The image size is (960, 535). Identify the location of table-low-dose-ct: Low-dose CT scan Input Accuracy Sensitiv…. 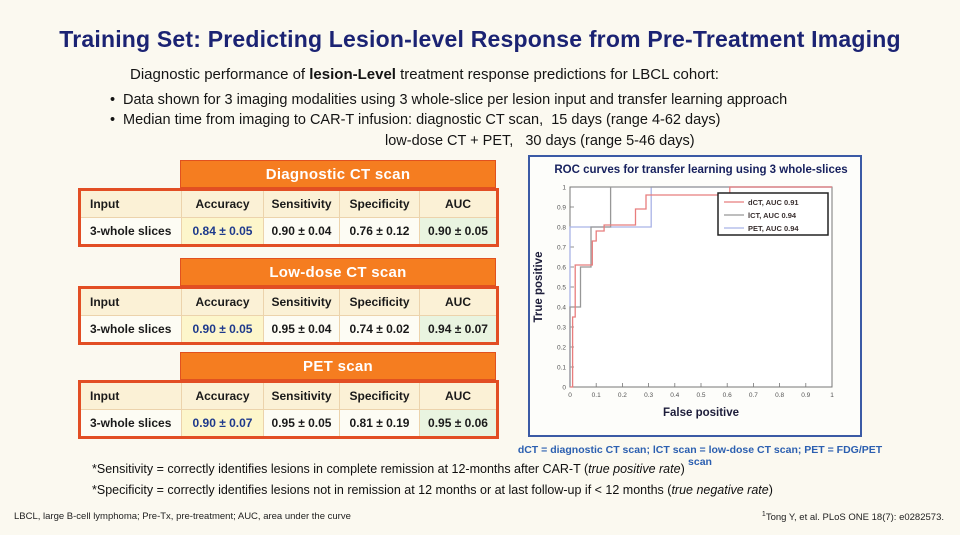
(288, 301).